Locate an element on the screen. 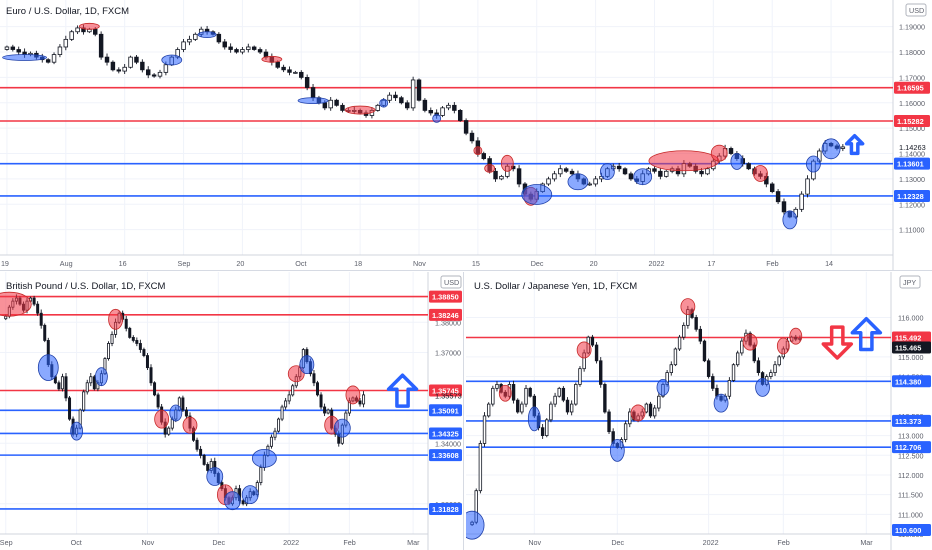  currency-badge-label: JPY is located at coordinates (909, 282).